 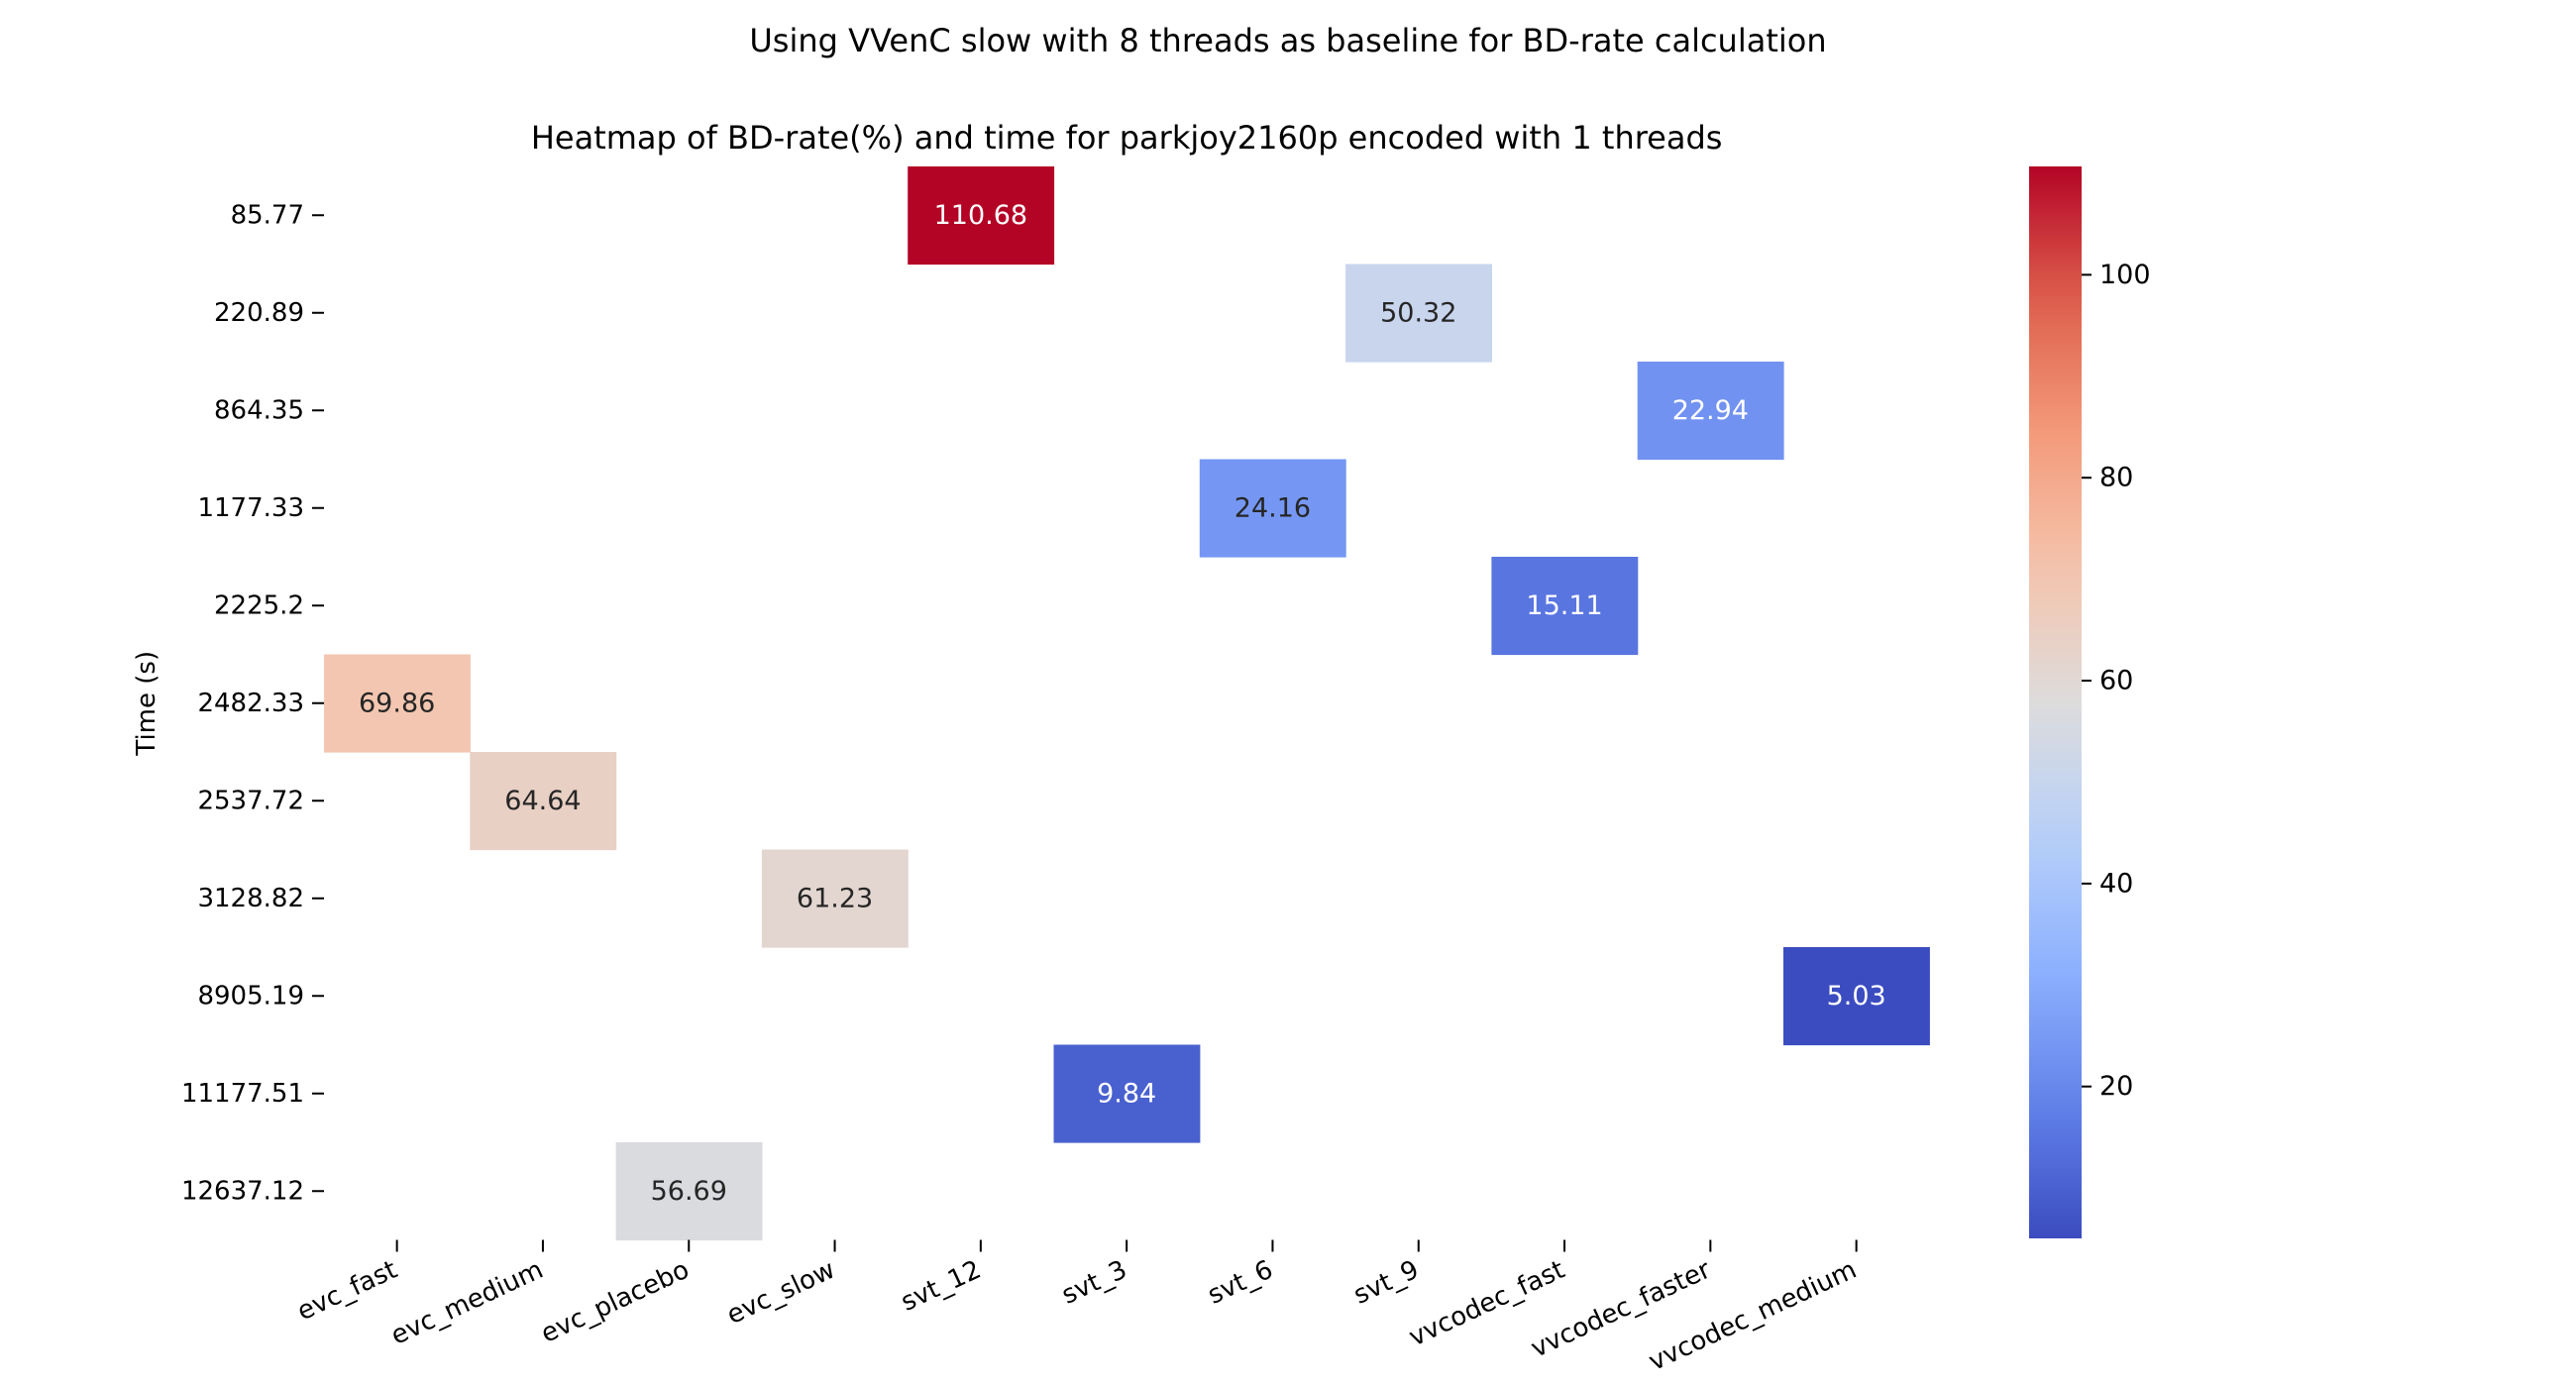 What do you see at coordinates (146, 704) in the screenshot?
I see `y-axis-label: Time (s)` at bounding box center [146, 704].